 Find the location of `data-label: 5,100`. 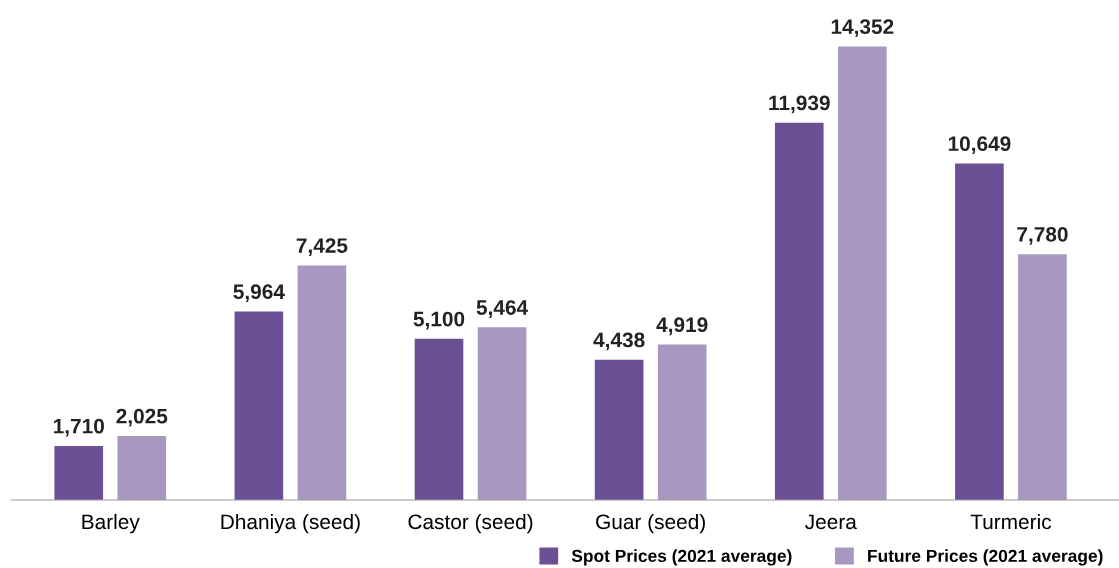

data-label: 5,100 is located at coordinates (439, 320).